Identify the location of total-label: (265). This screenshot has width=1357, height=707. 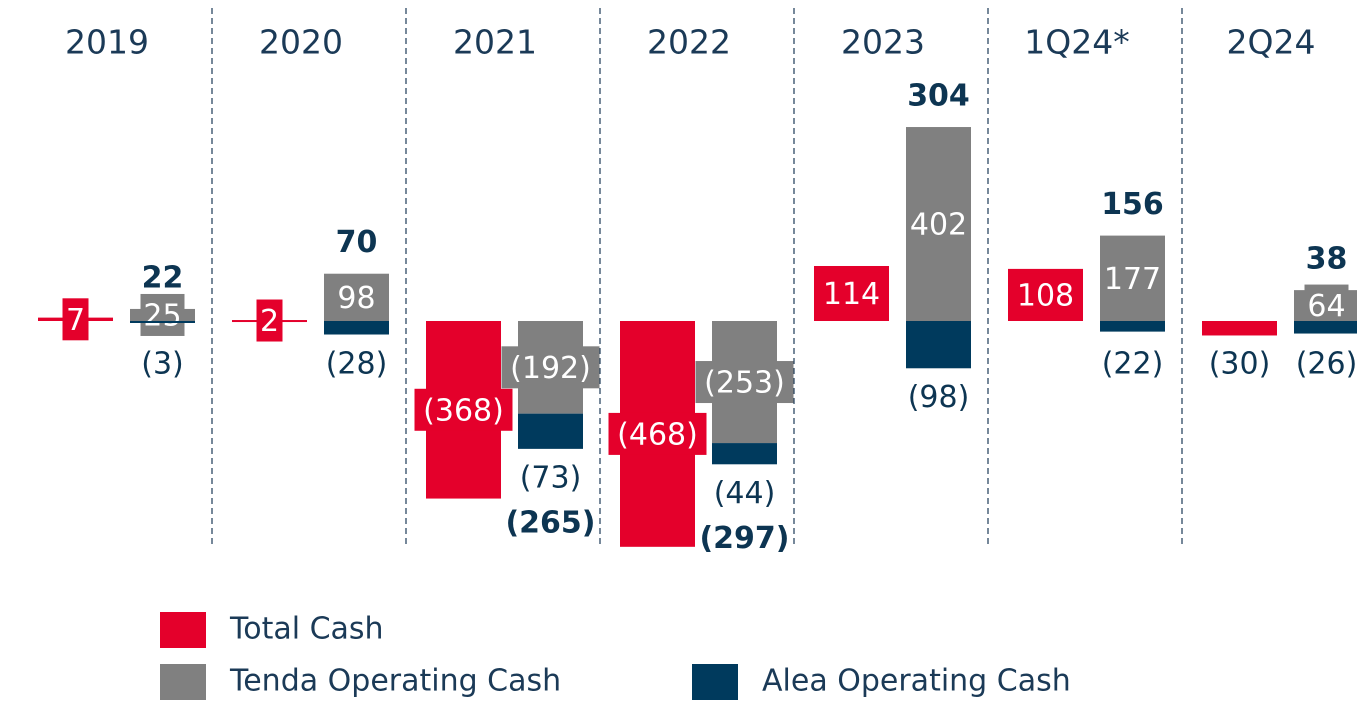
(550, 522).